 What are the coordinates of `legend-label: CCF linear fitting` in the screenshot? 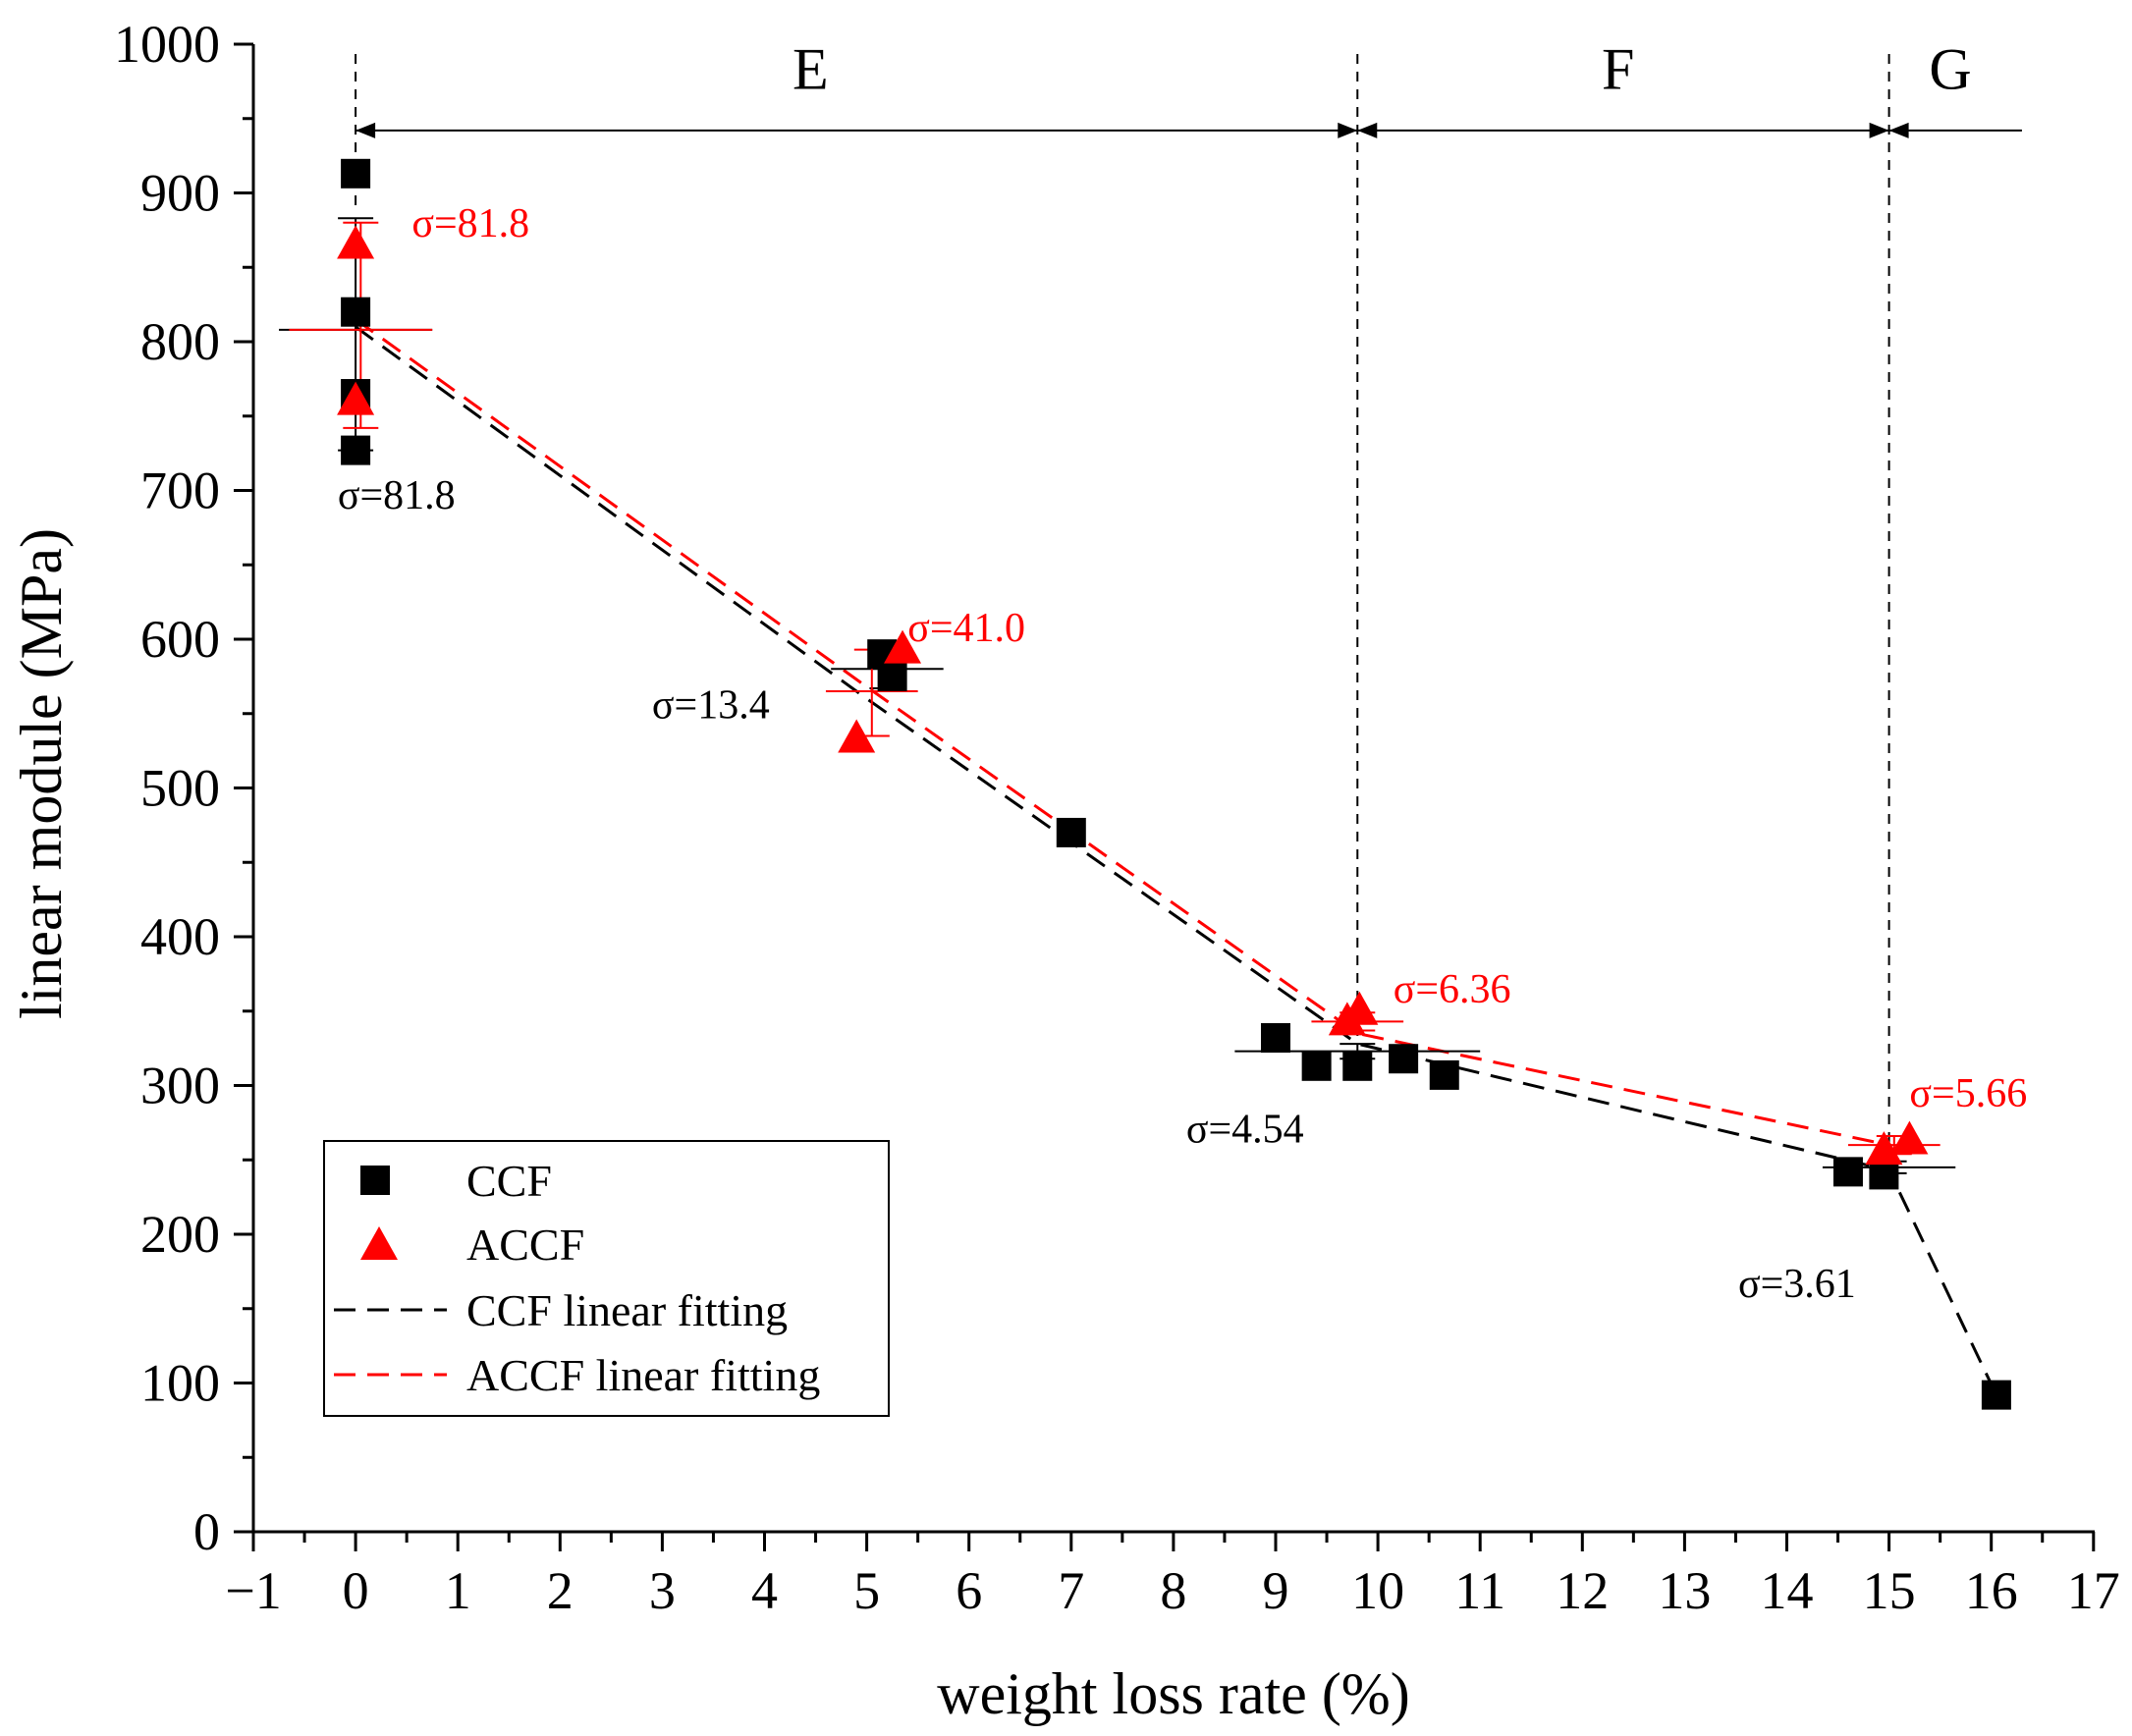 It's located at (627, 1310).